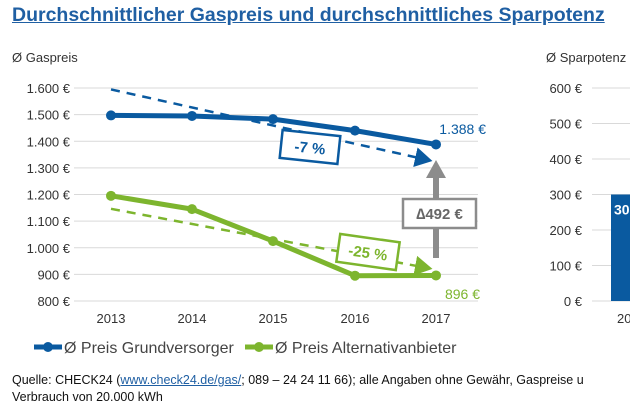 The height and width of the screenshot is (412, 630). What do you see at coordinates (565, 88) in the screenshot?
I see `right-y-tick-label: 600 €` at bounding box center [565, 88].